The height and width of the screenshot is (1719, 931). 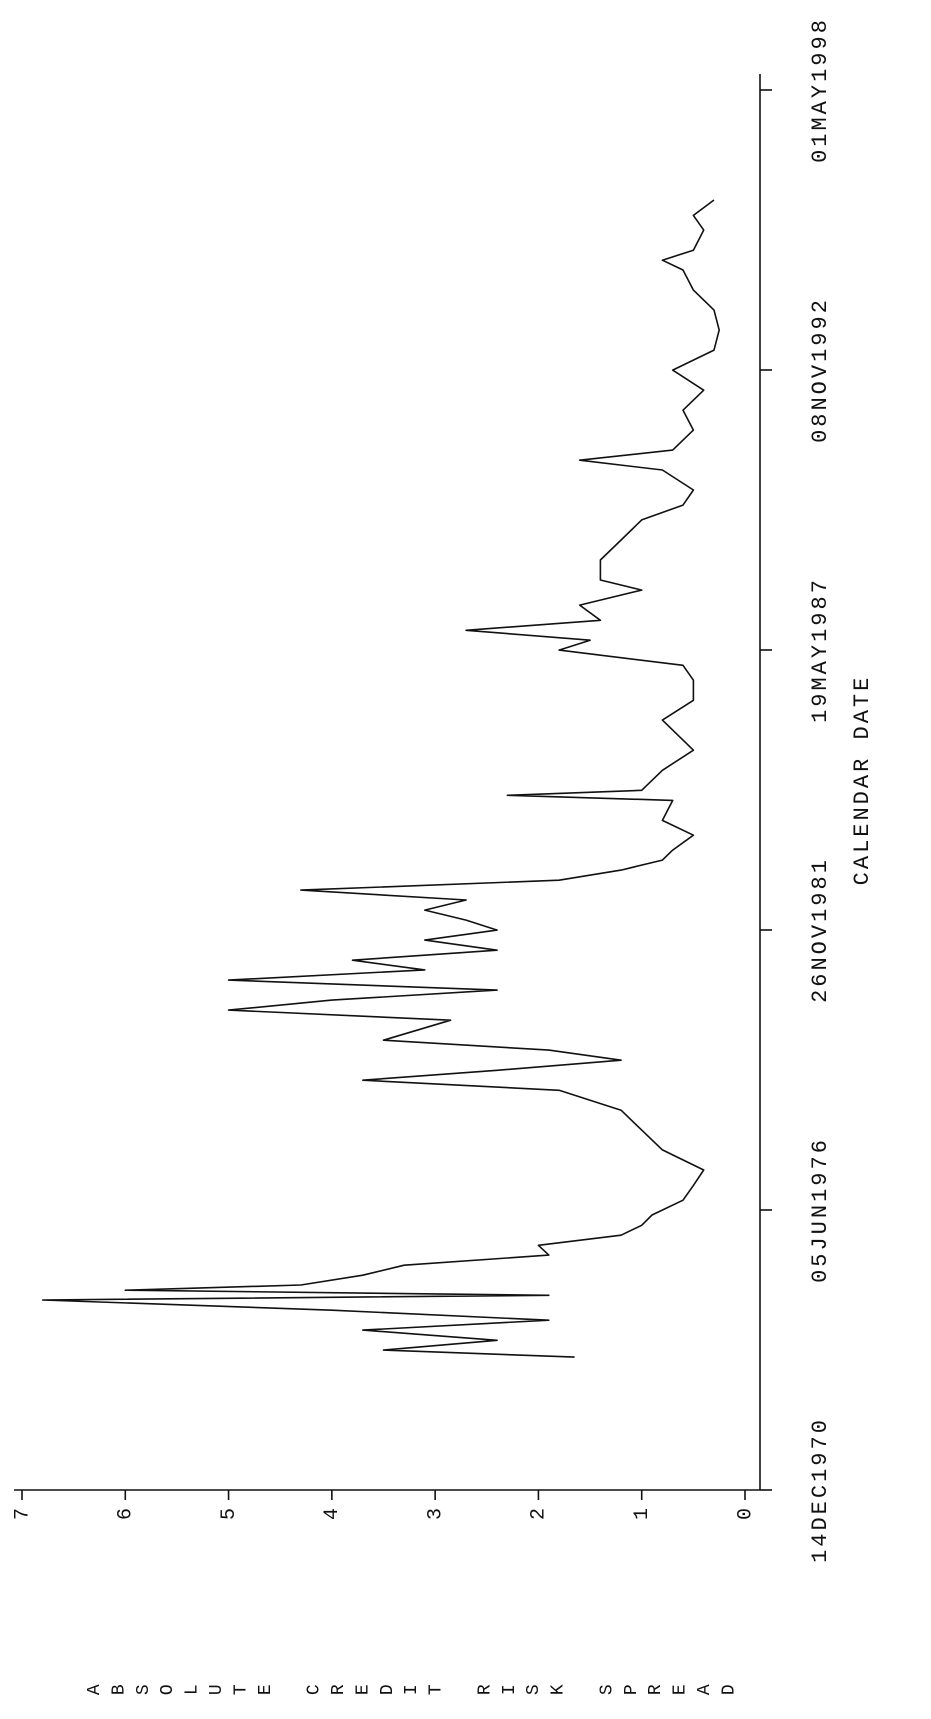 What do you see at coordinates (862, 780) in the screenshot?
I see `x-axis-title: CALENDAR DATE` at bounding box center [862, 780].